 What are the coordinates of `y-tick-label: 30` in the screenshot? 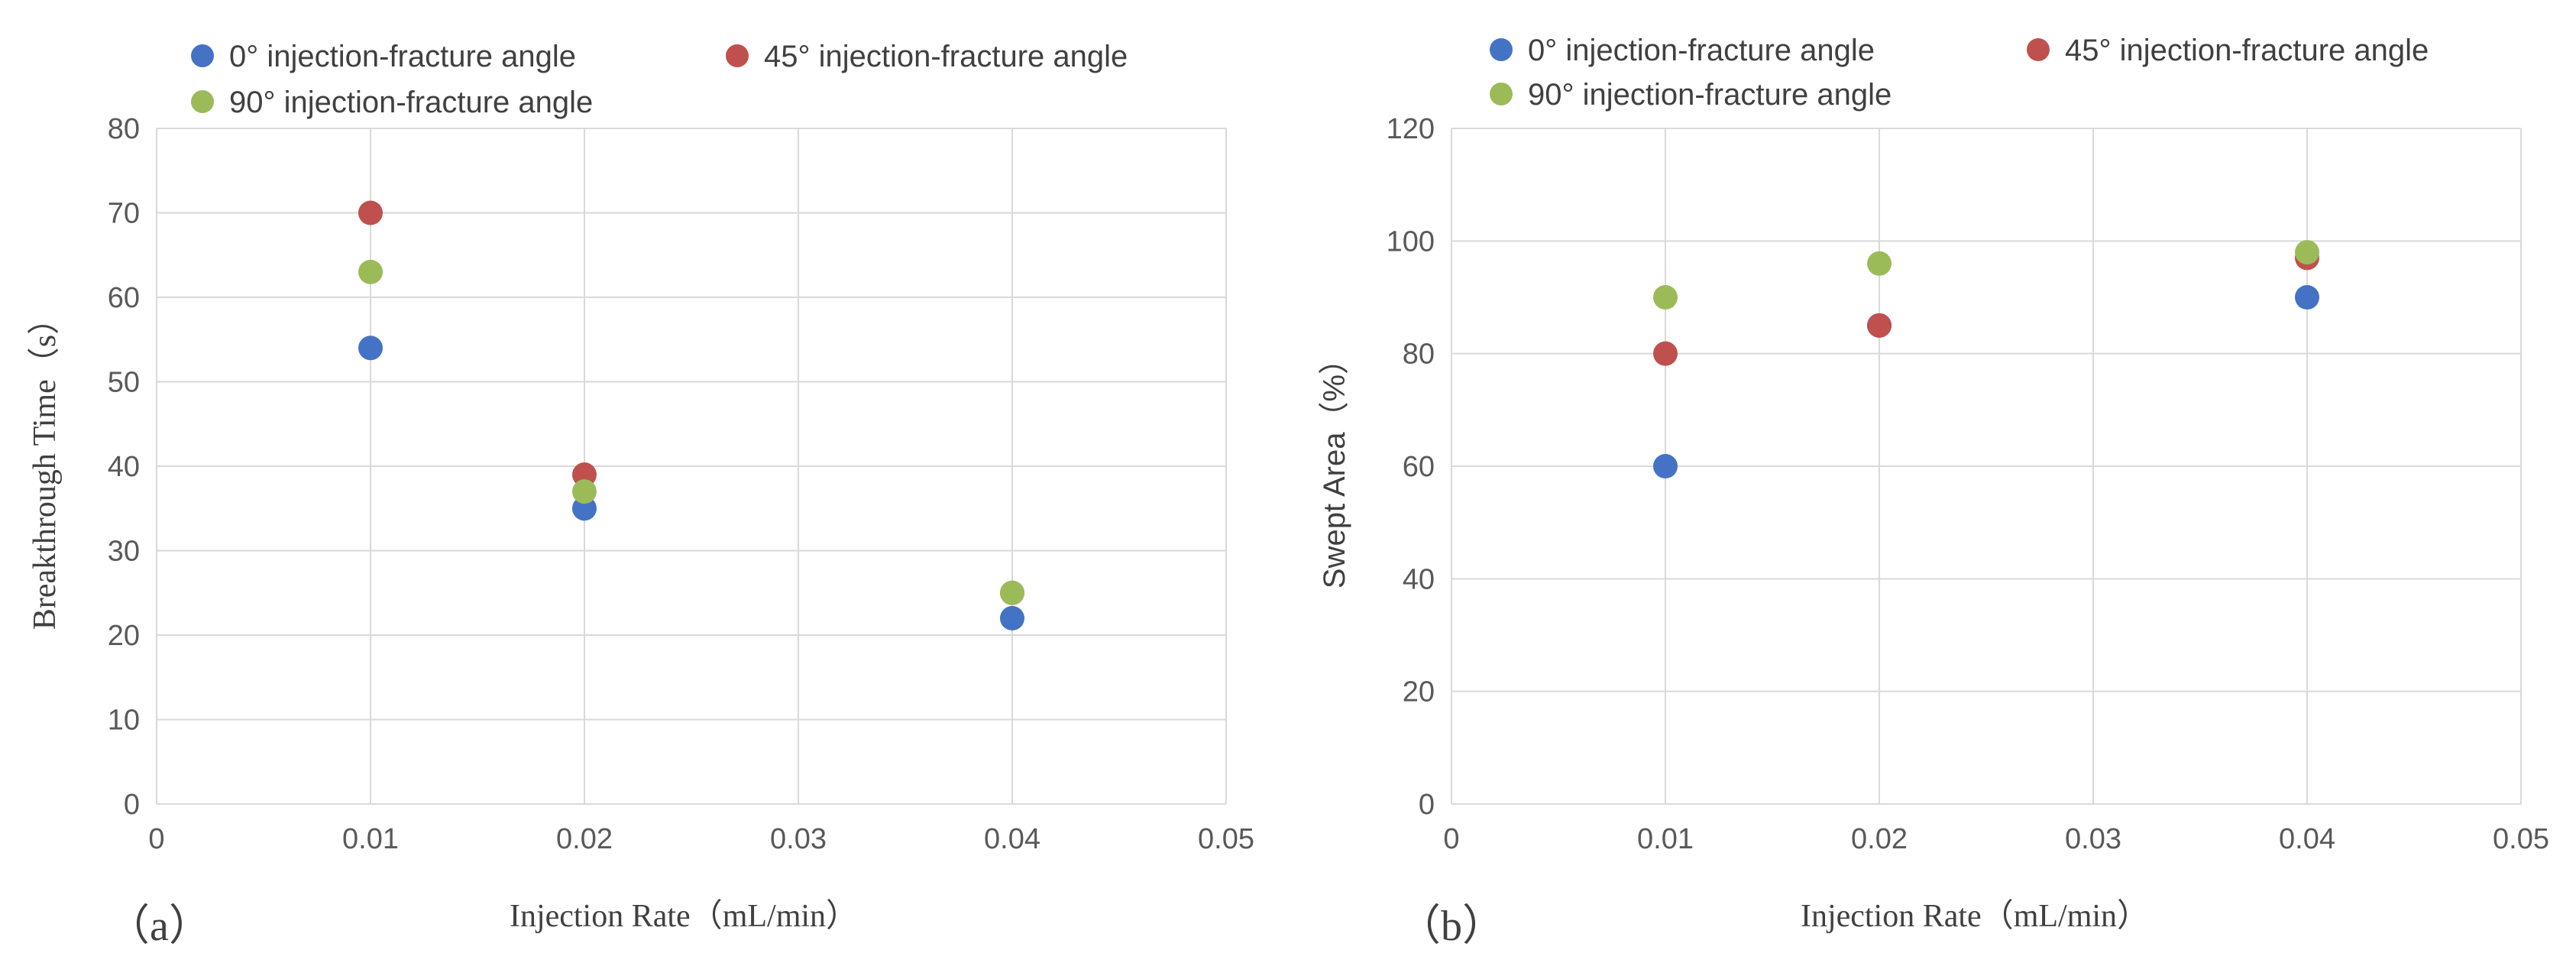 It's located at (124, 552).